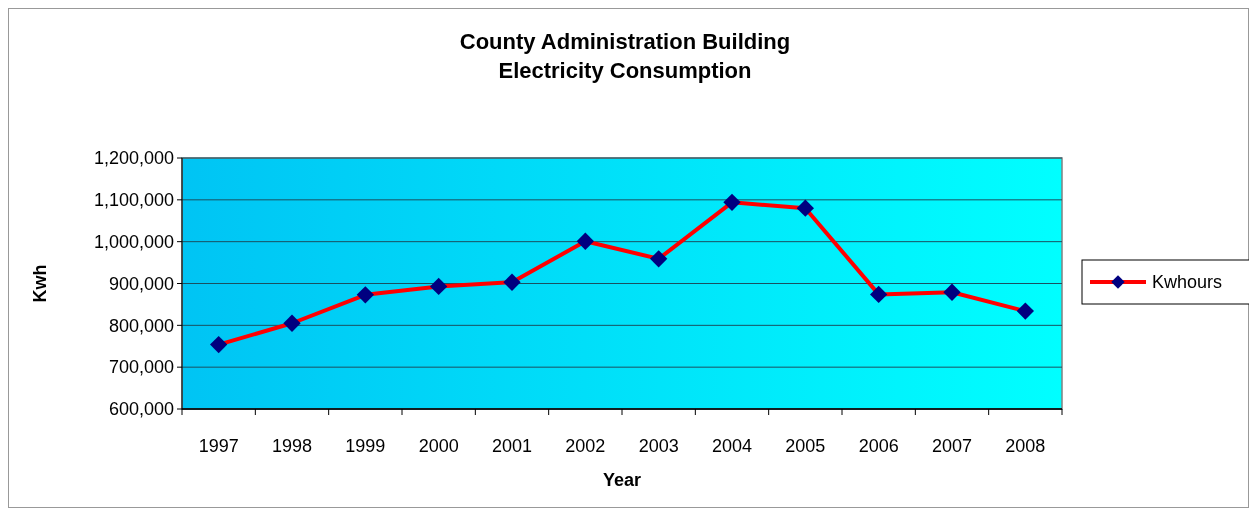 This screenshot has height=508, width=1249. What do you see at coordinates (141, 367) in the screenshot?
I see `y-tick-label: 700,000` at bounding box center [141, 367].